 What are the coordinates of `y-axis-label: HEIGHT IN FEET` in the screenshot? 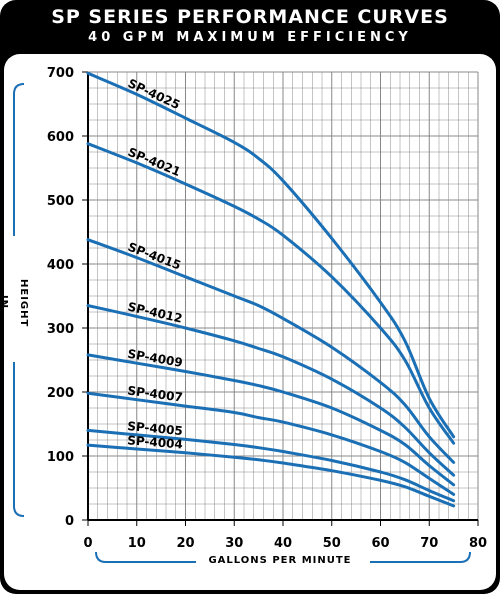 It's located at (14, 303).